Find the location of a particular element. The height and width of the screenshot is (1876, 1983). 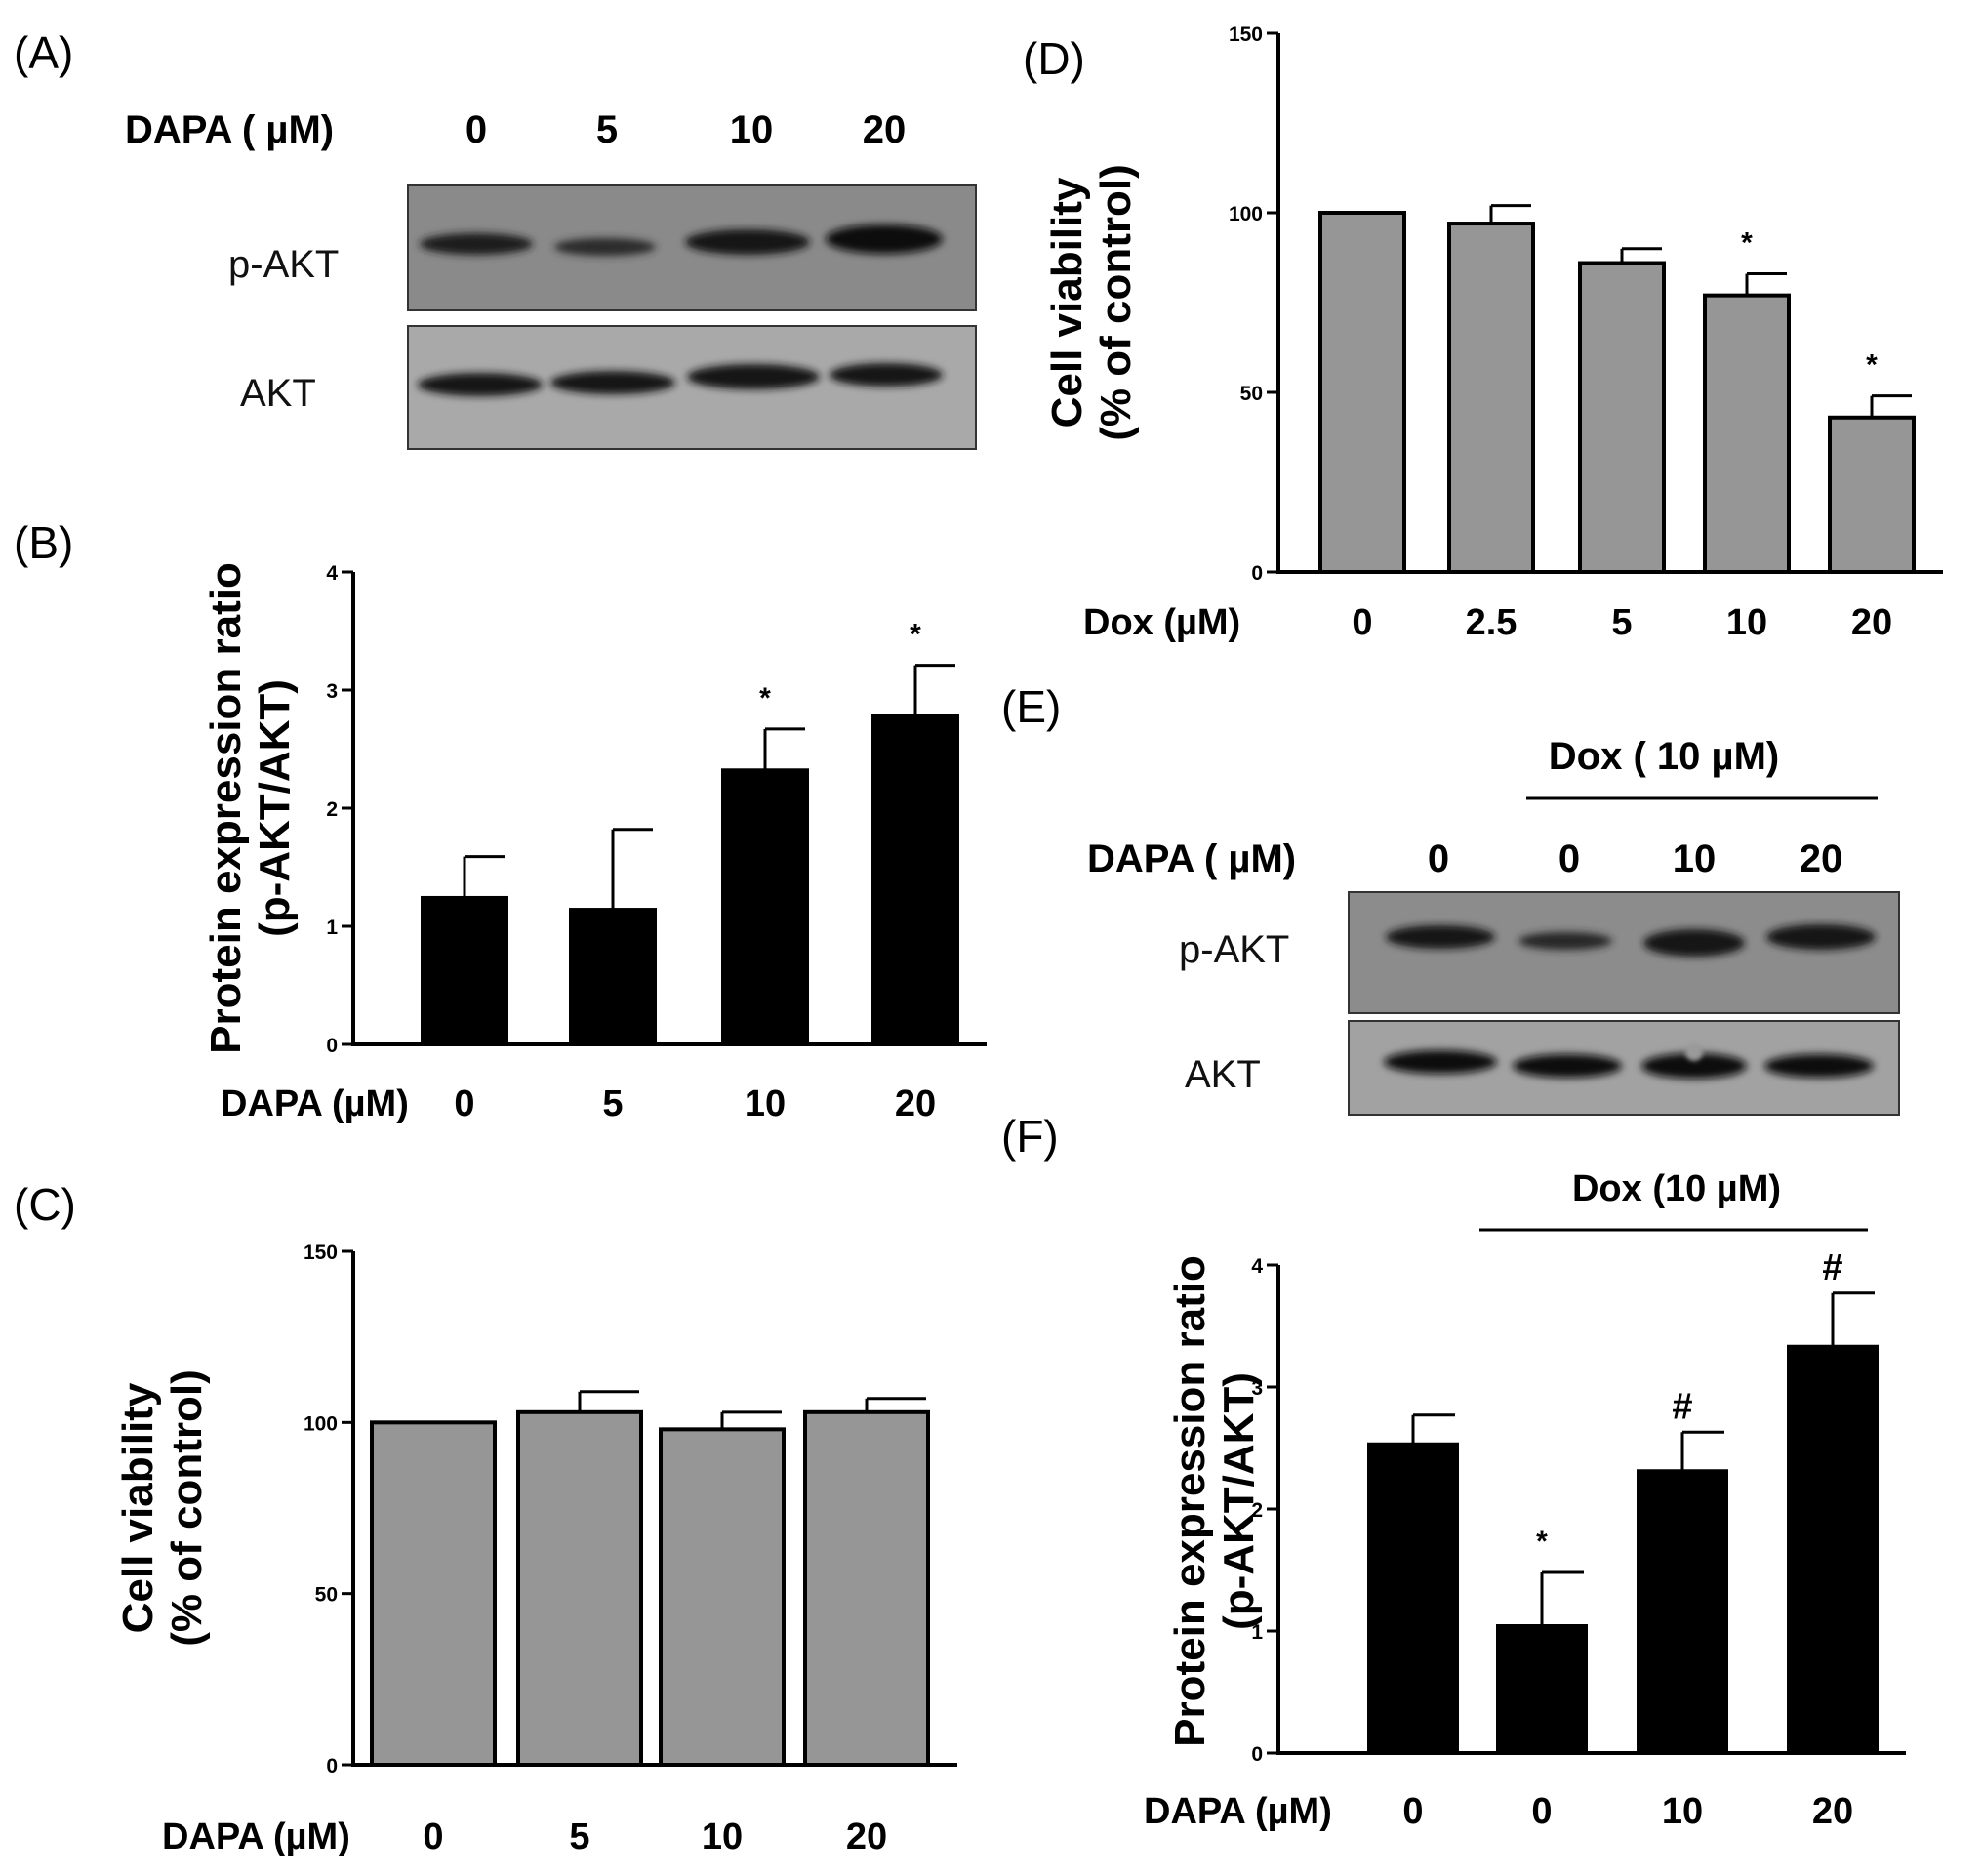

panel-c-letter: (C) is located at coordinates (45, 1204).